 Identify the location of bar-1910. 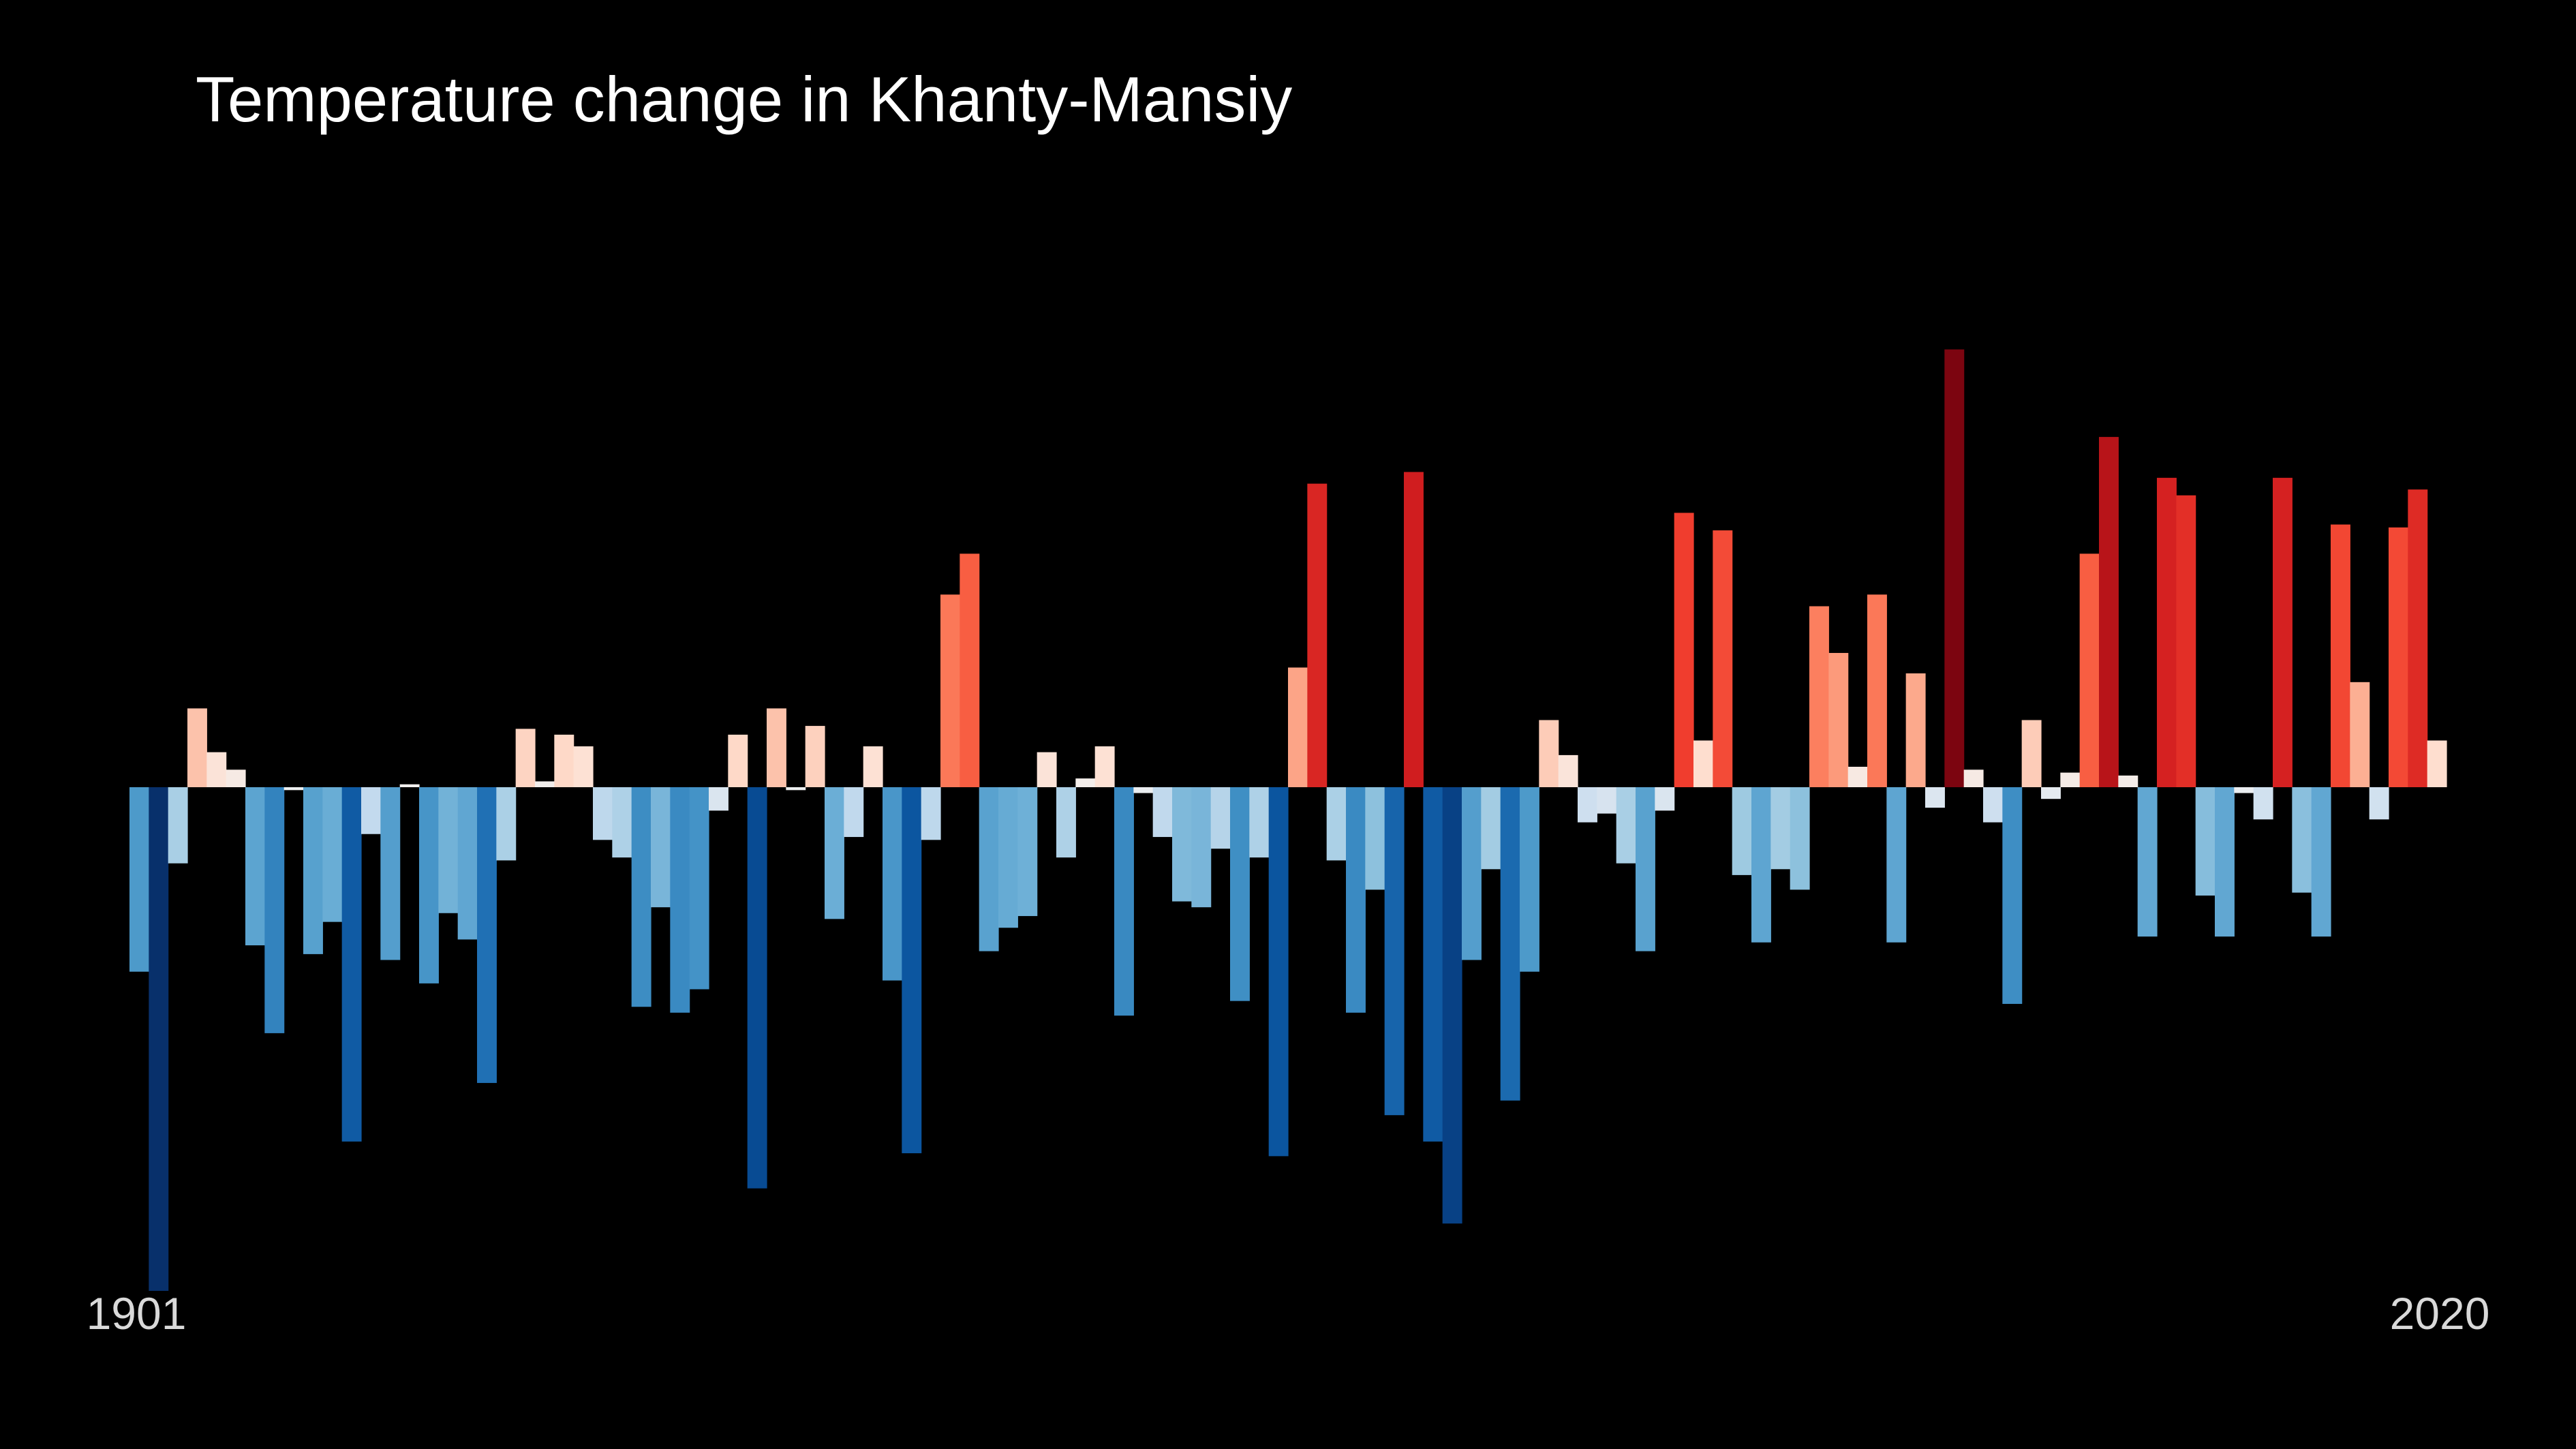
(313, 871).